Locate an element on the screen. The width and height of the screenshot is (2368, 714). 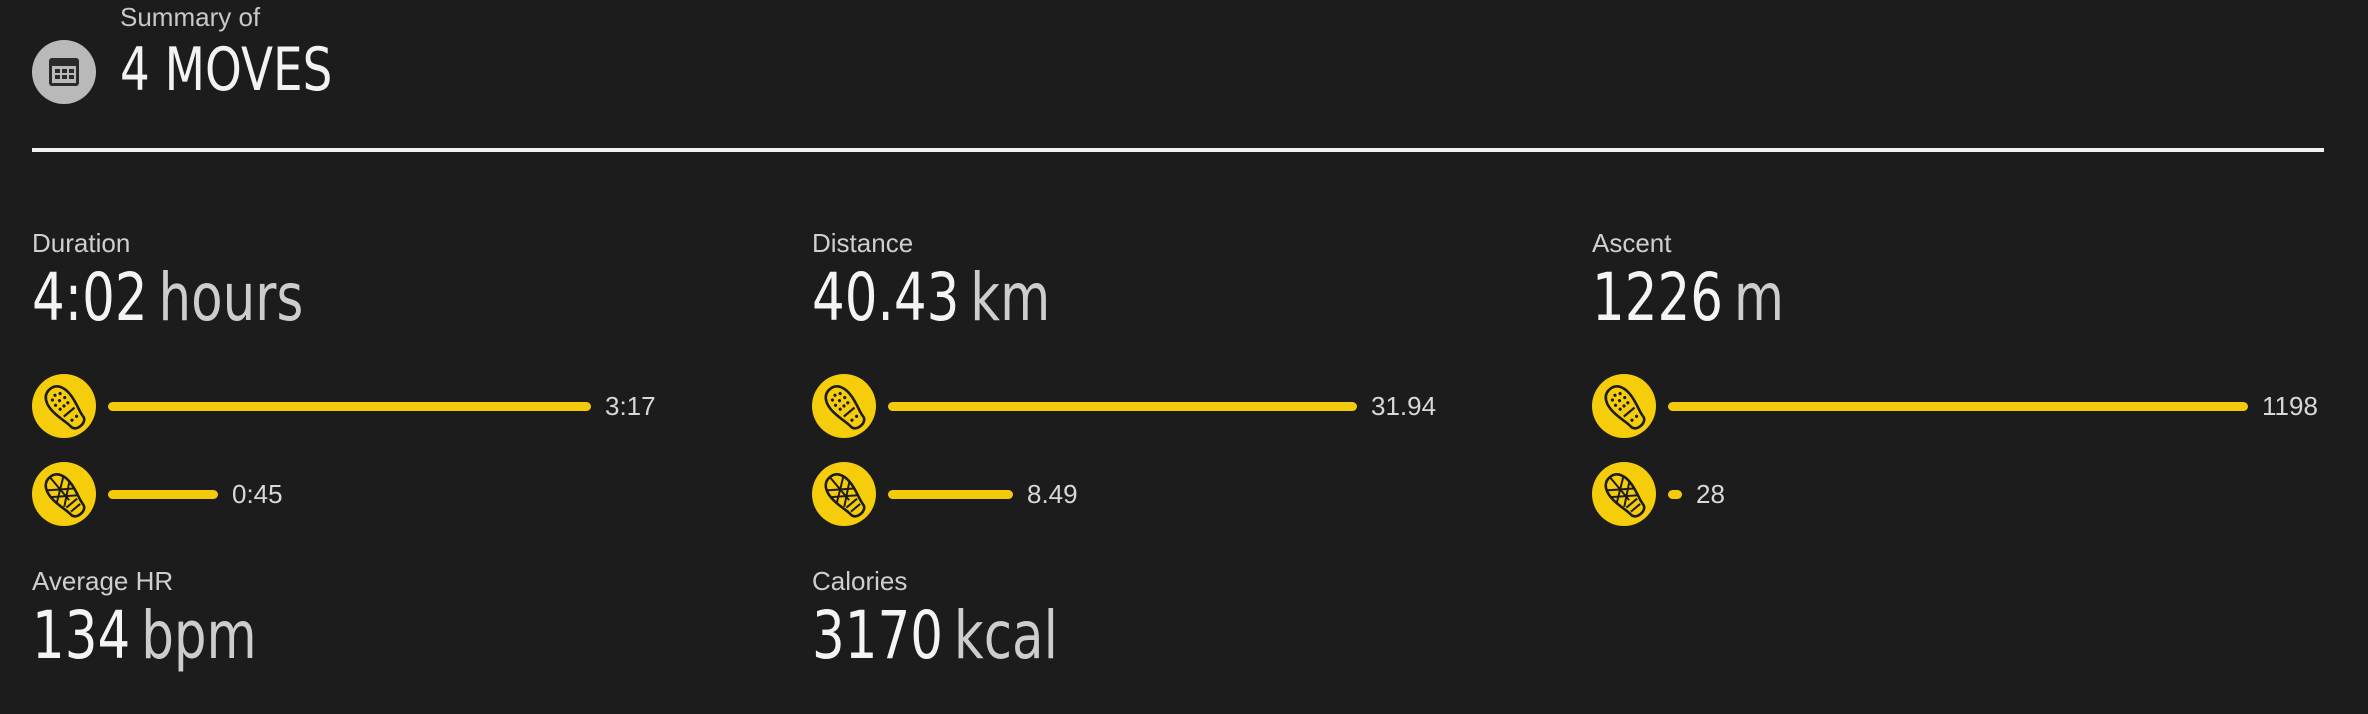
stat-value-row: 1226 m is located at coordinates (1688, 298).